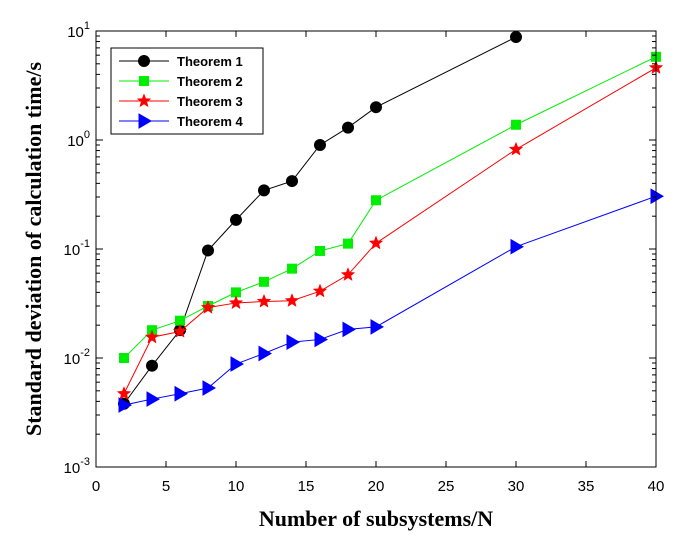 The image size is (695, 536). What do you see at coordinates (166, 486) in the screenshot?
I see `x-tick-label: 5` at bounding box center [166, 486].